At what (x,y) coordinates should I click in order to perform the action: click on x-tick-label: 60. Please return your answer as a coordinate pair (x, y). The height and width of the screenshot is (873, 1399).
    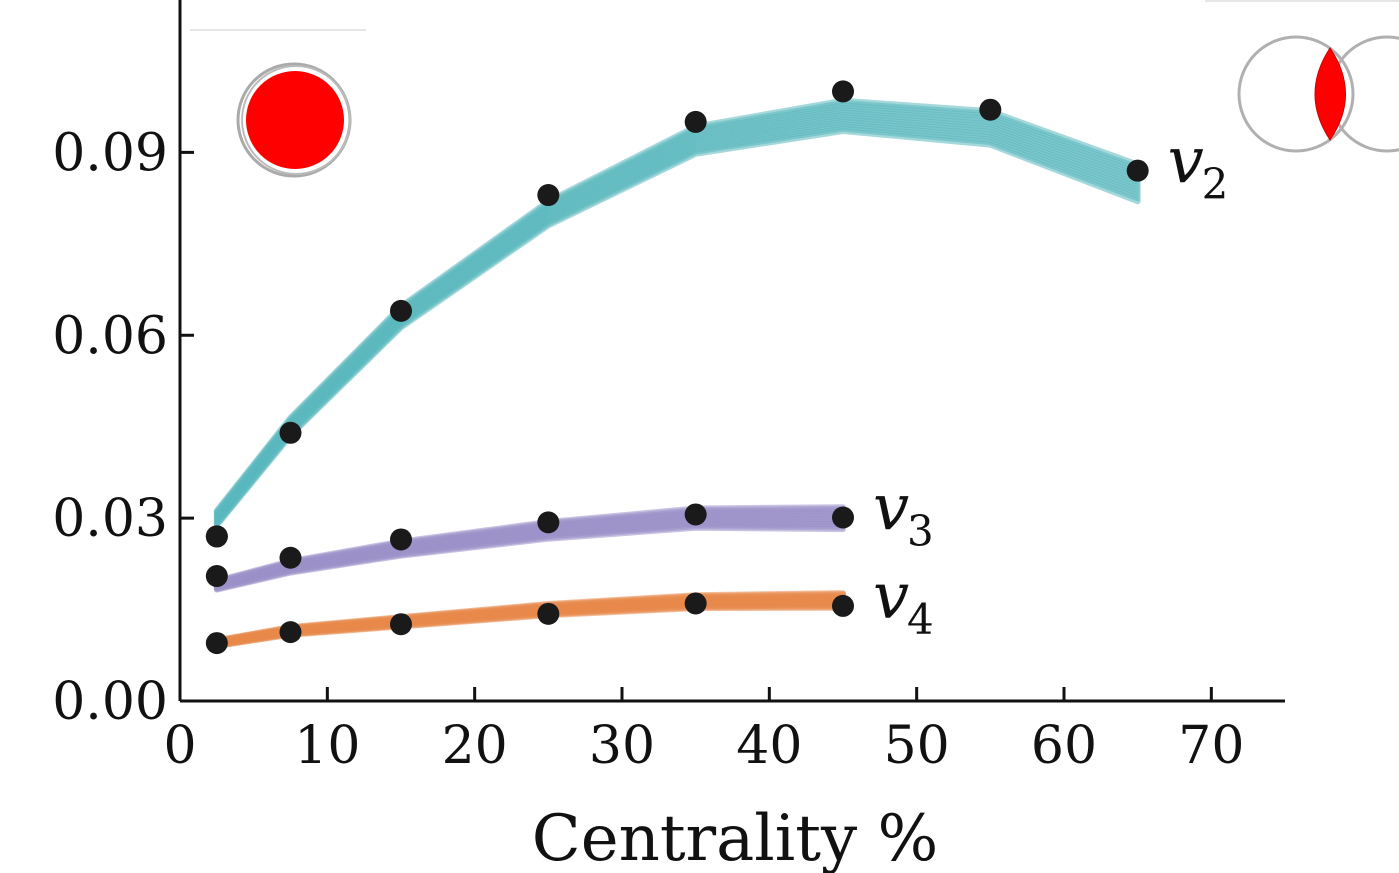
    Looking at the image, I should click on (1064, 746).